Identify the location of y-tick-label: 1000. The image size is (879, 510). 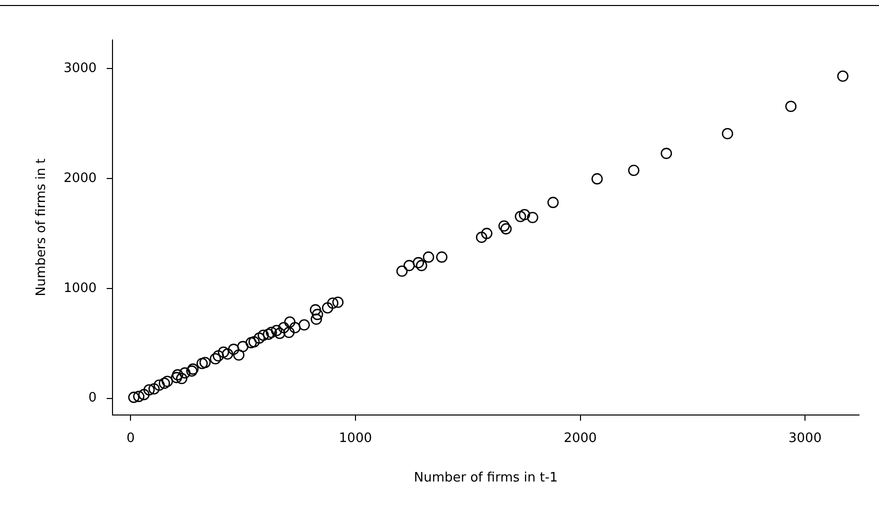
(80, 288).